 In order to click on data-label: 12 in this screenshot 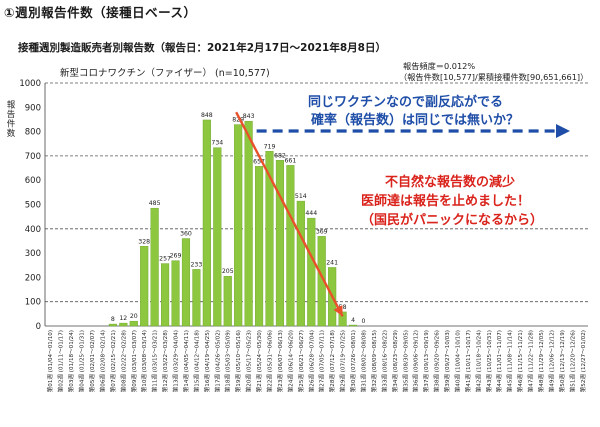, I will do `click(123, 318)`.